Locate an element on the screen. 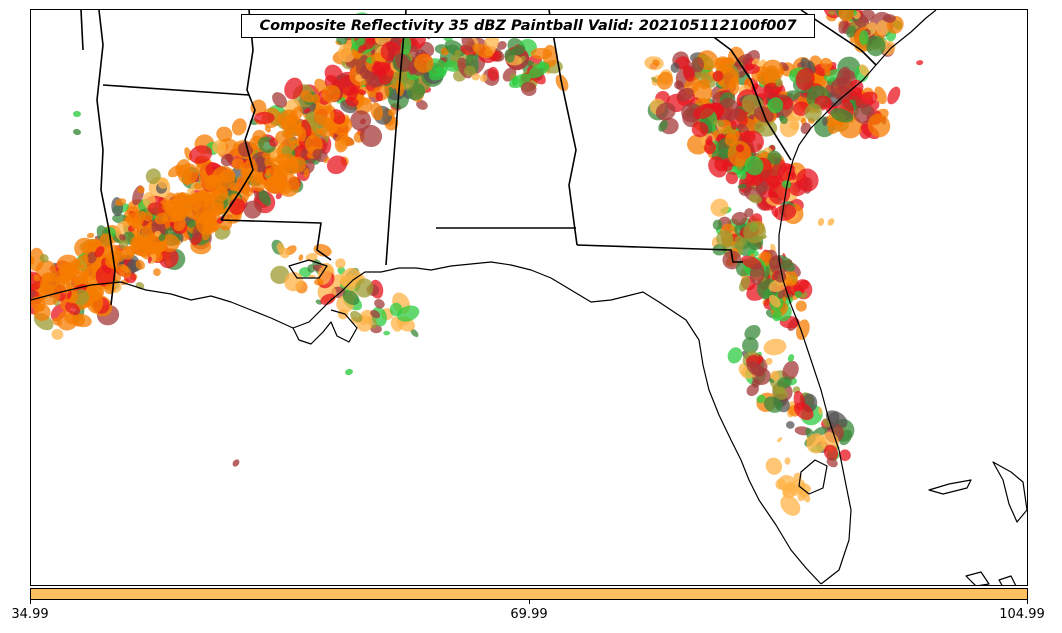 The height and width of the screenshot is (633, 1062). border-ga-fl is located at coordinates (659, 253).